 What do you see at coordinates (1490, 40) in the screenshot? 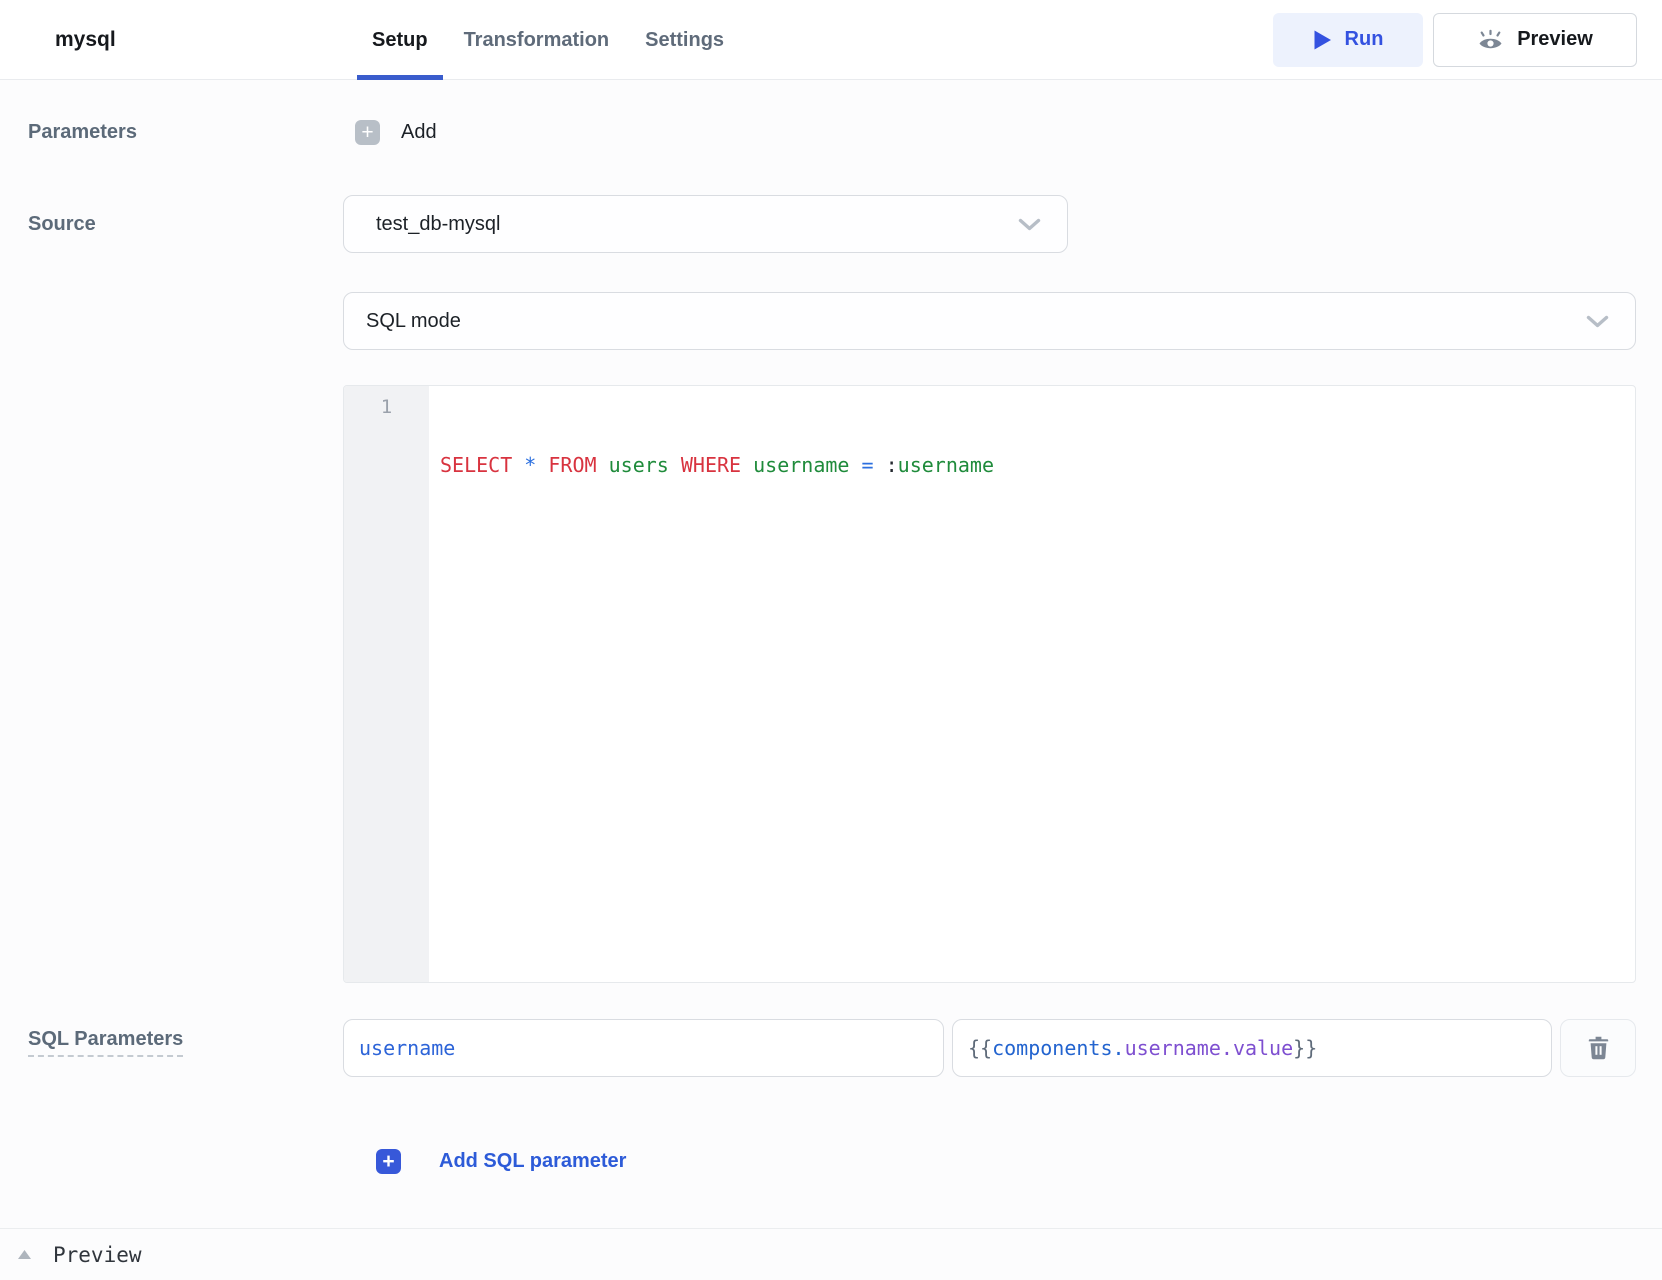
I see `eye-icon` at bounding box center [1490, 40].